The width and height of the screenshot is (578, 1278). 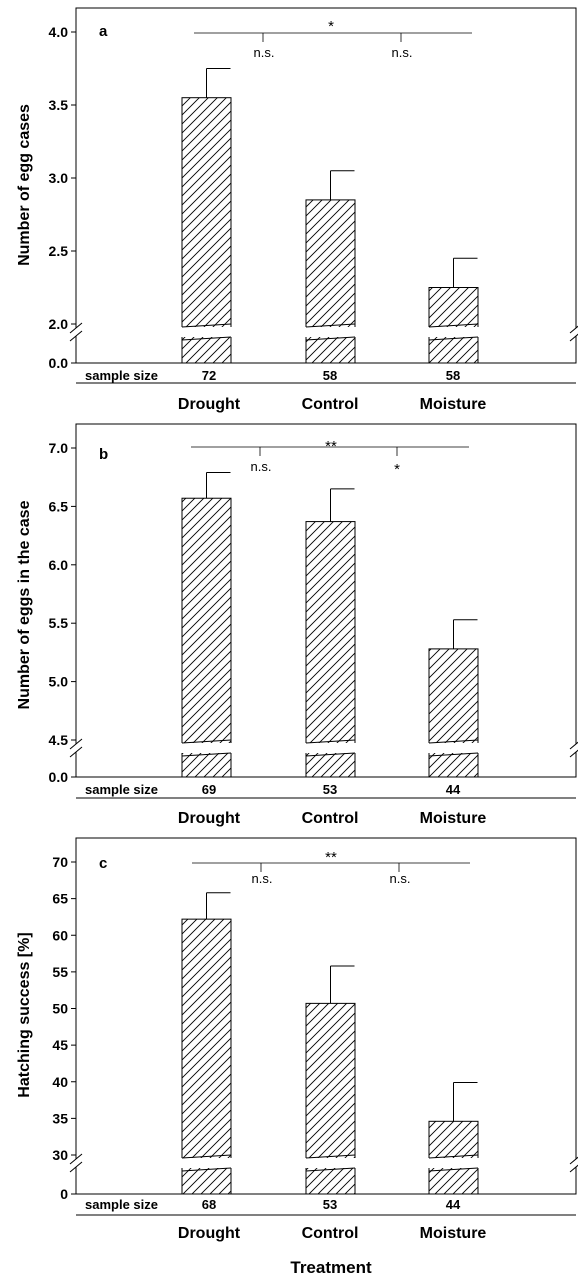 What do you see at coordinates (59, 623) in the screenshot?
I see `panel-b-y-tick-label: 5.5` at bounding box center [59, 623].